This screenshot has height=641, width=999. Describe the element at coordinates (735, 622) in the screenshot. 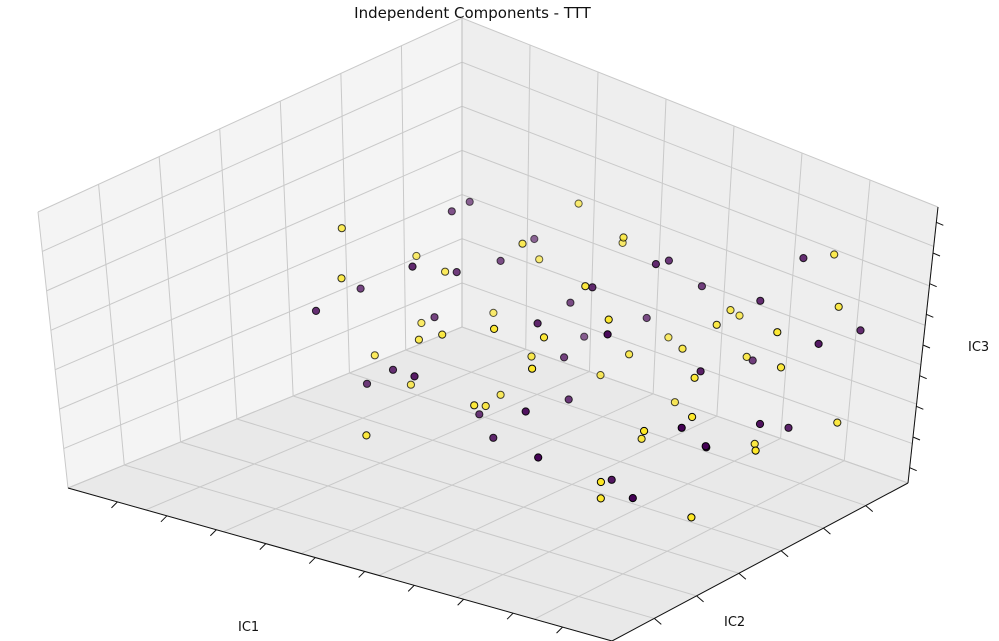

I see `y-axis-label: IC2` at that location.